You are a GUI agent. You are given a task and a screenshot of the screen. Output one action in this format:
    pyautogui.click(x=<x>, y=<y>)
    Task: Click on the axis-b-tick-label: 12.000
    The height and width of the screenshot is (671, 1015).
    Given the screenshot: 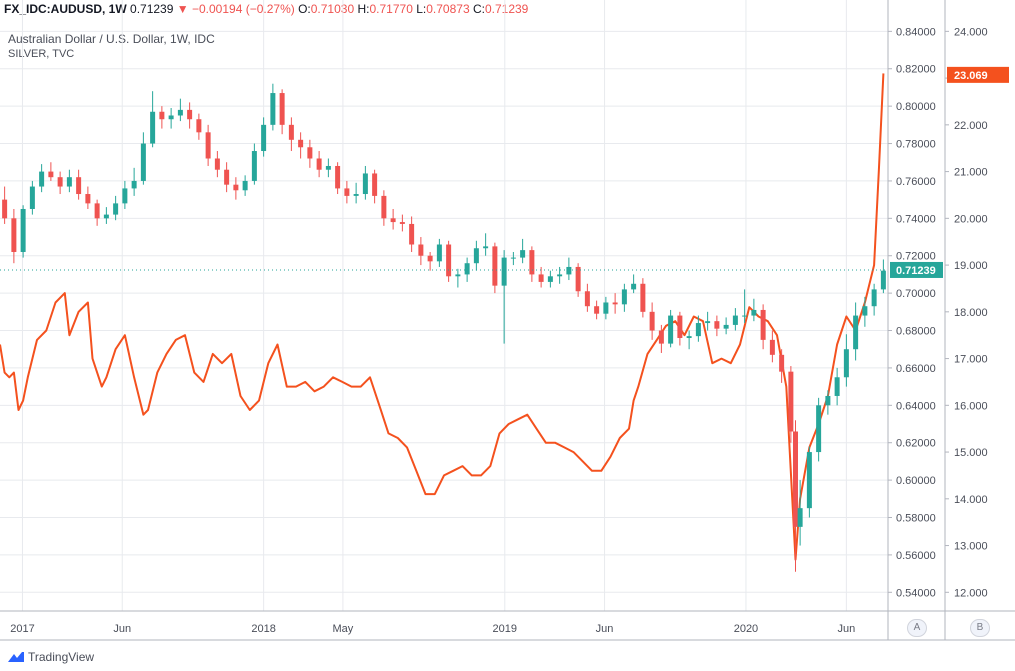 What is the action you would take?
    pyautogui.click(x=971, y=593)
    